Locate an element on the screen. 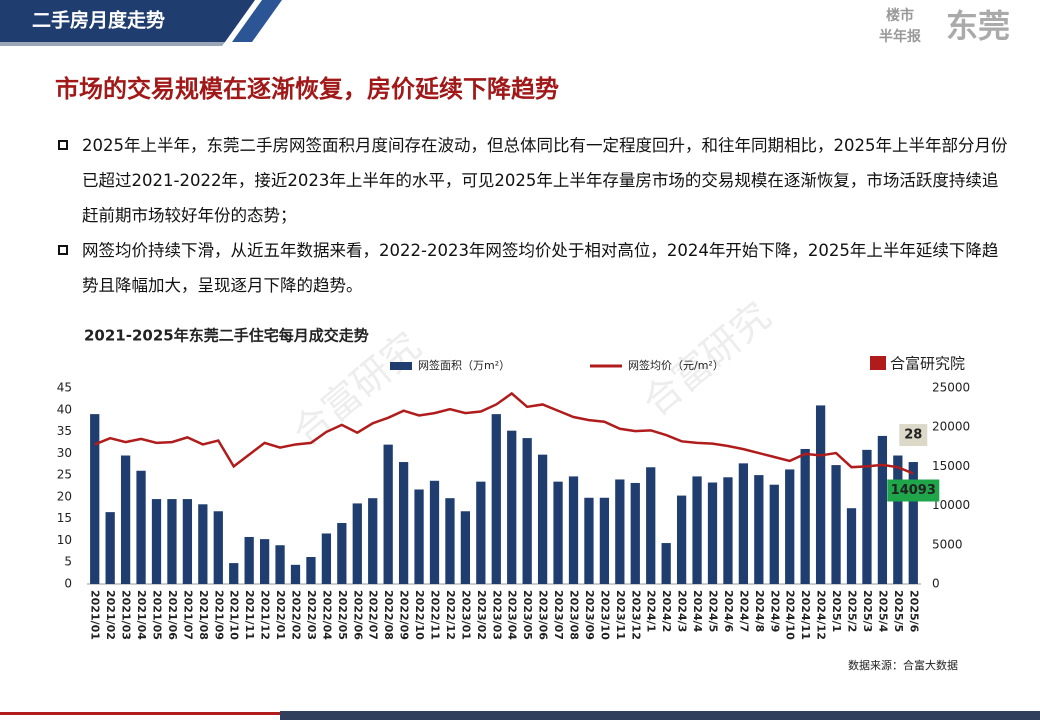 The width and height of the screenshot is (1040, 720). y-tick-label: 35 is located at coordinates (64, 431).